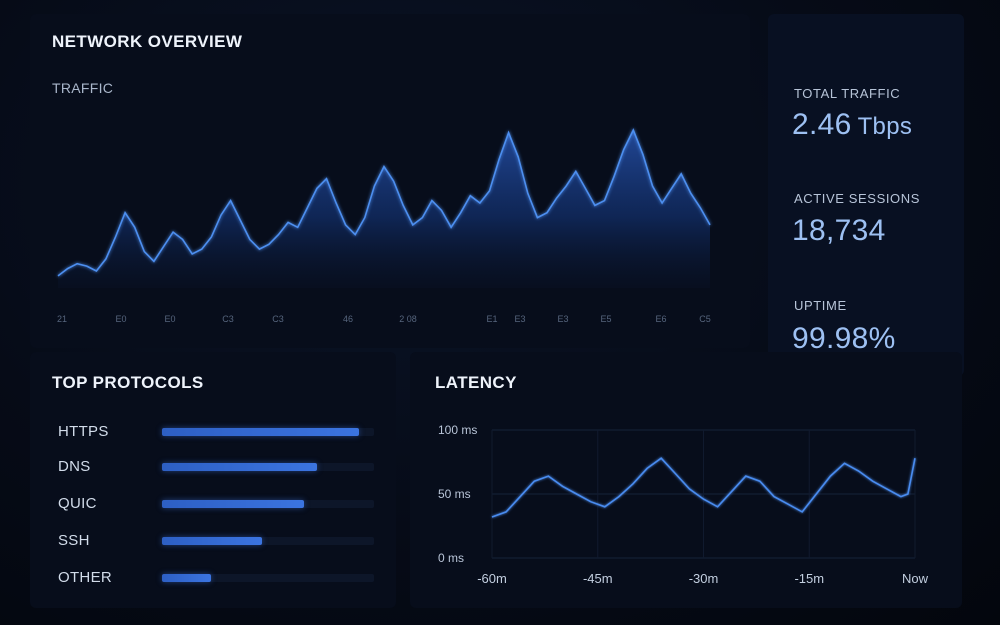 The width and height of the screenshot is (1000, 625). What do you see at coordinates (704, 578) in the screenshot?
I see `latency-x-tick: -30m` at bounding box center [704, 578].